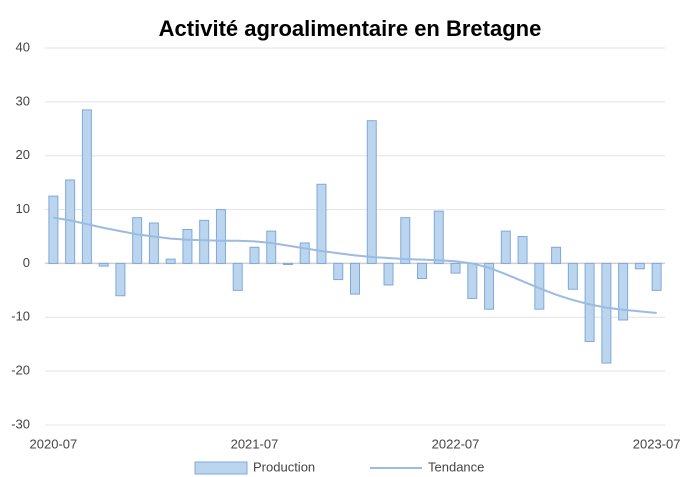 Image resolution: width=686 pixels, height=477 pixels. What do you see at coordinates (20, 316) in the screenshot?
I see `y-tick-label: -10` at bounding box center [20, 316].